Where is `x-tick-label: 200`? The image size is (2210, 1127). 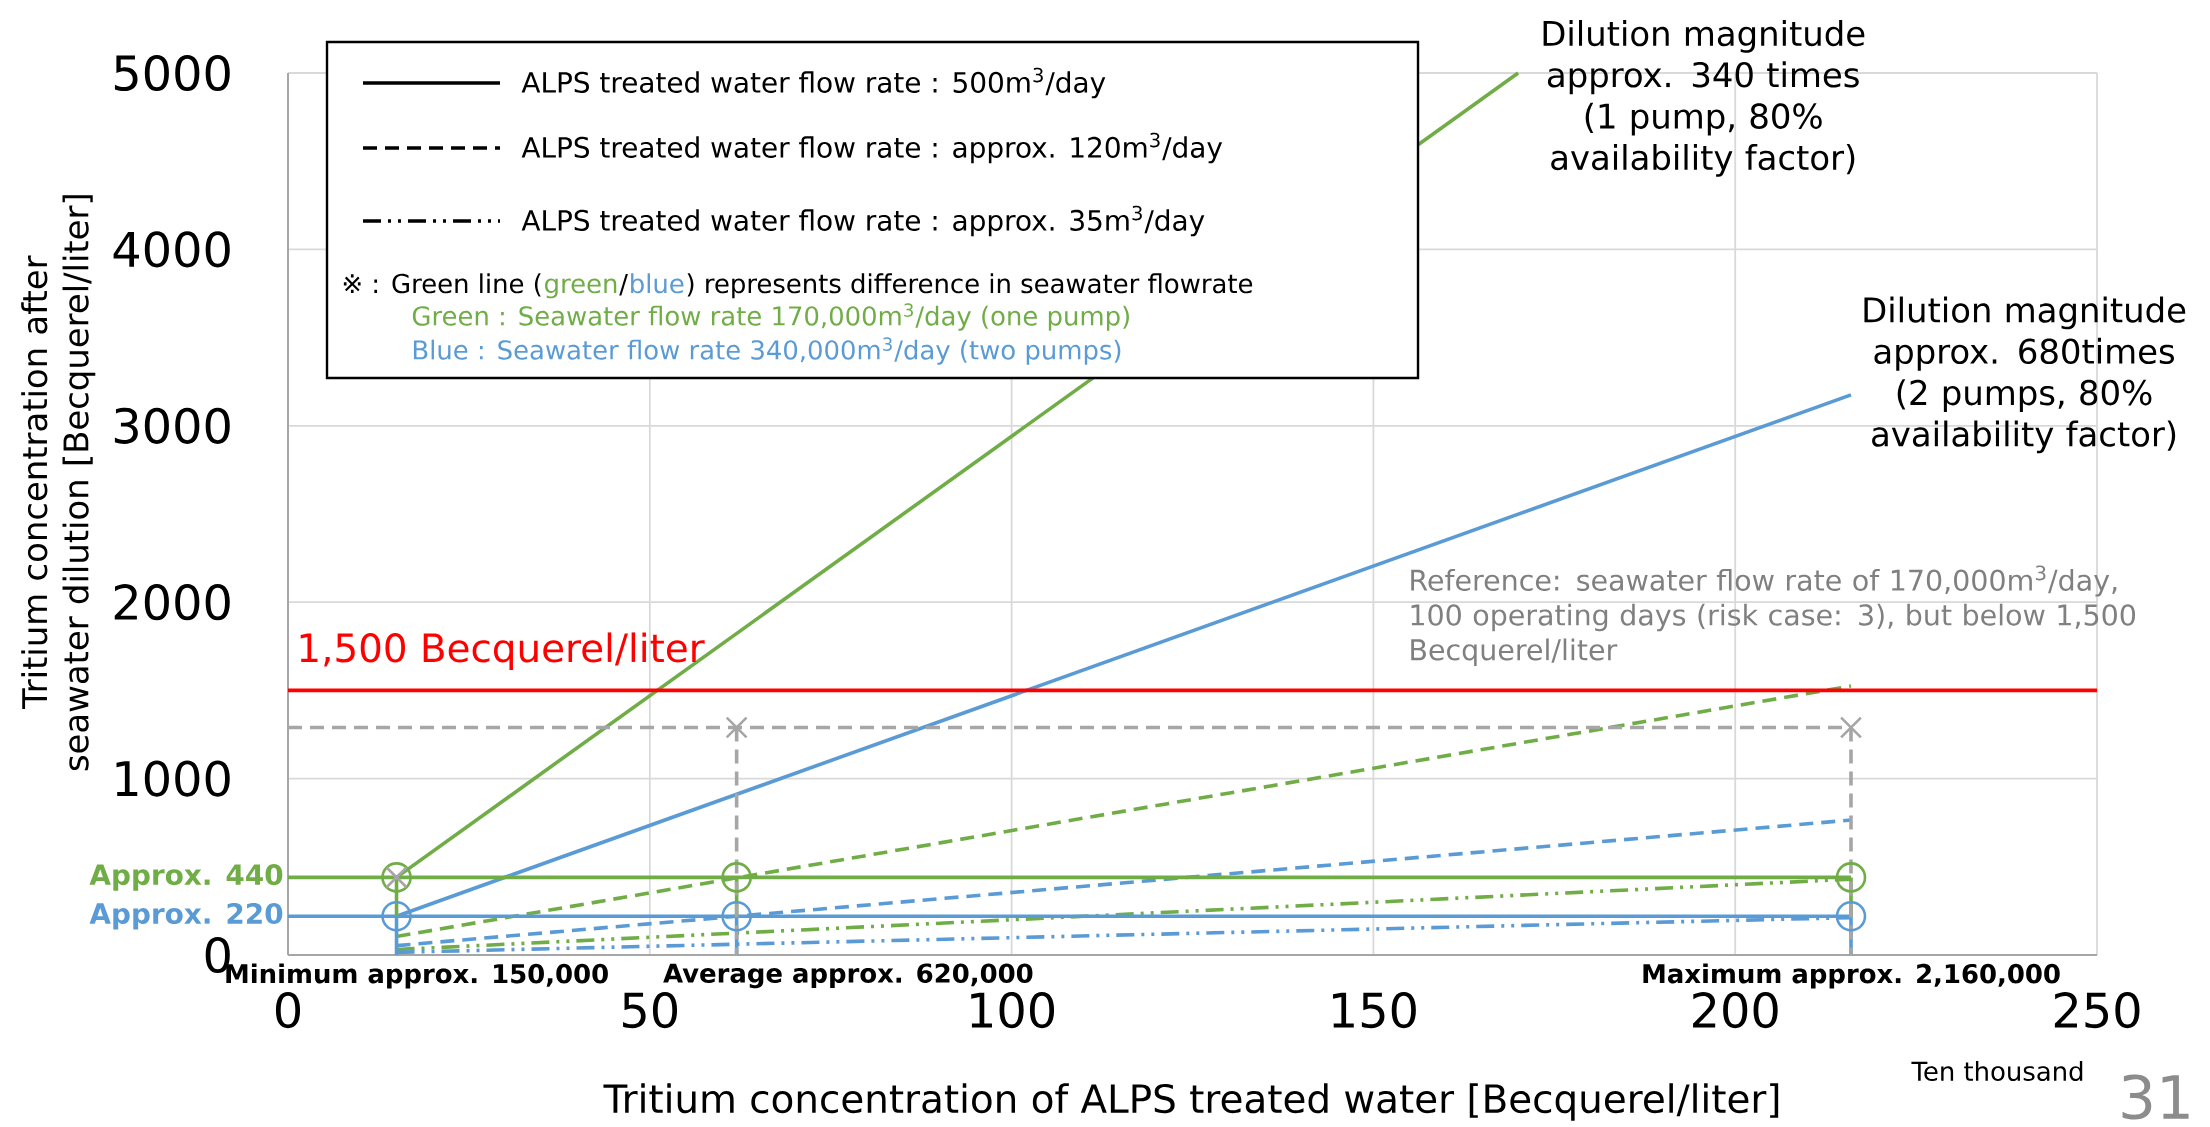
x-tick-label: 200 is located at coordinates (1735, 1010).